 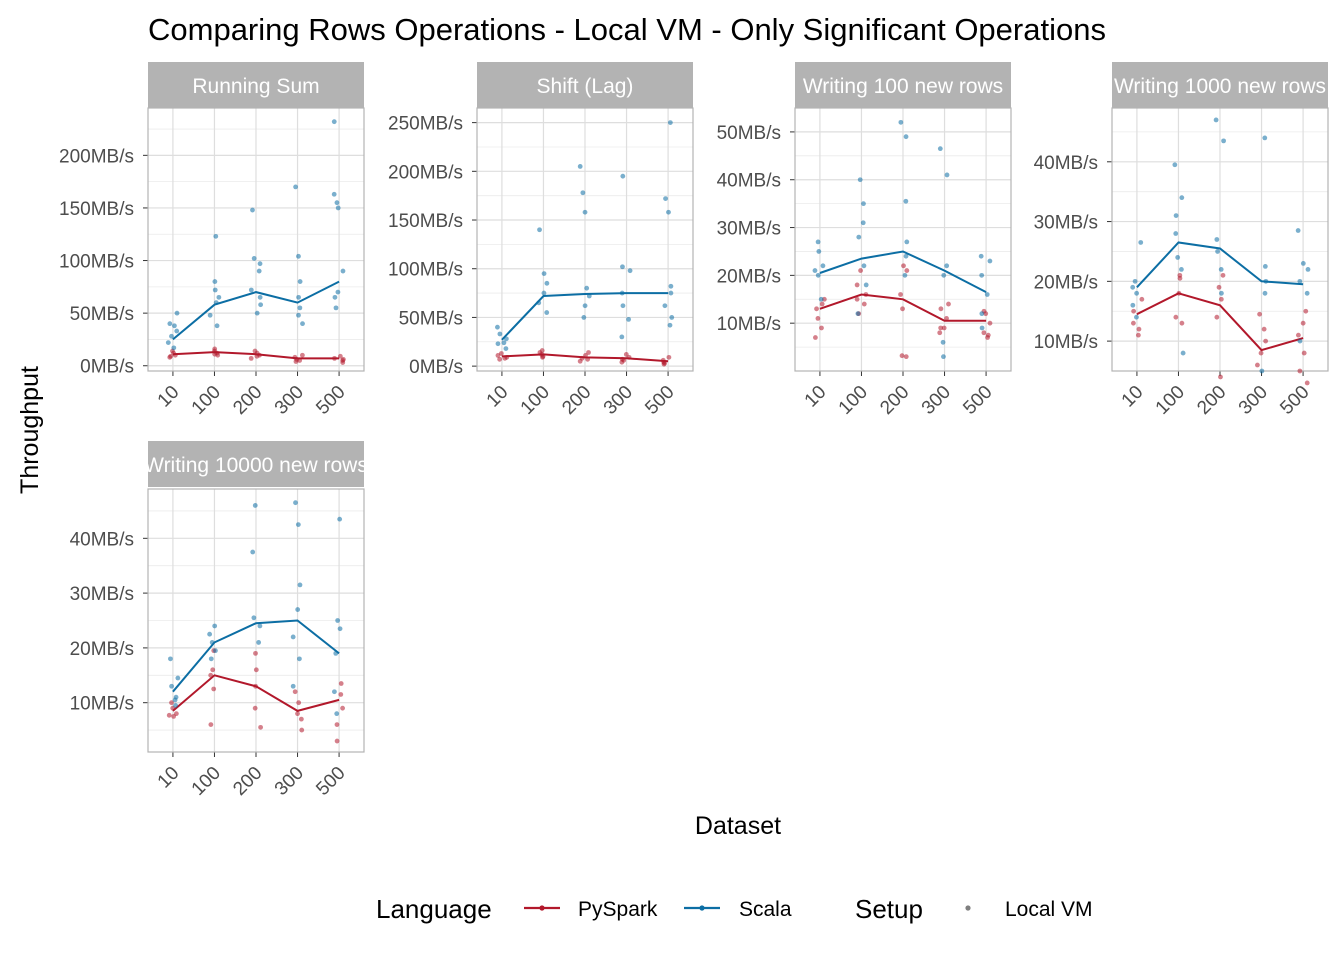 I want to click on x-tick-label: 200, so click(x=894, y=400).